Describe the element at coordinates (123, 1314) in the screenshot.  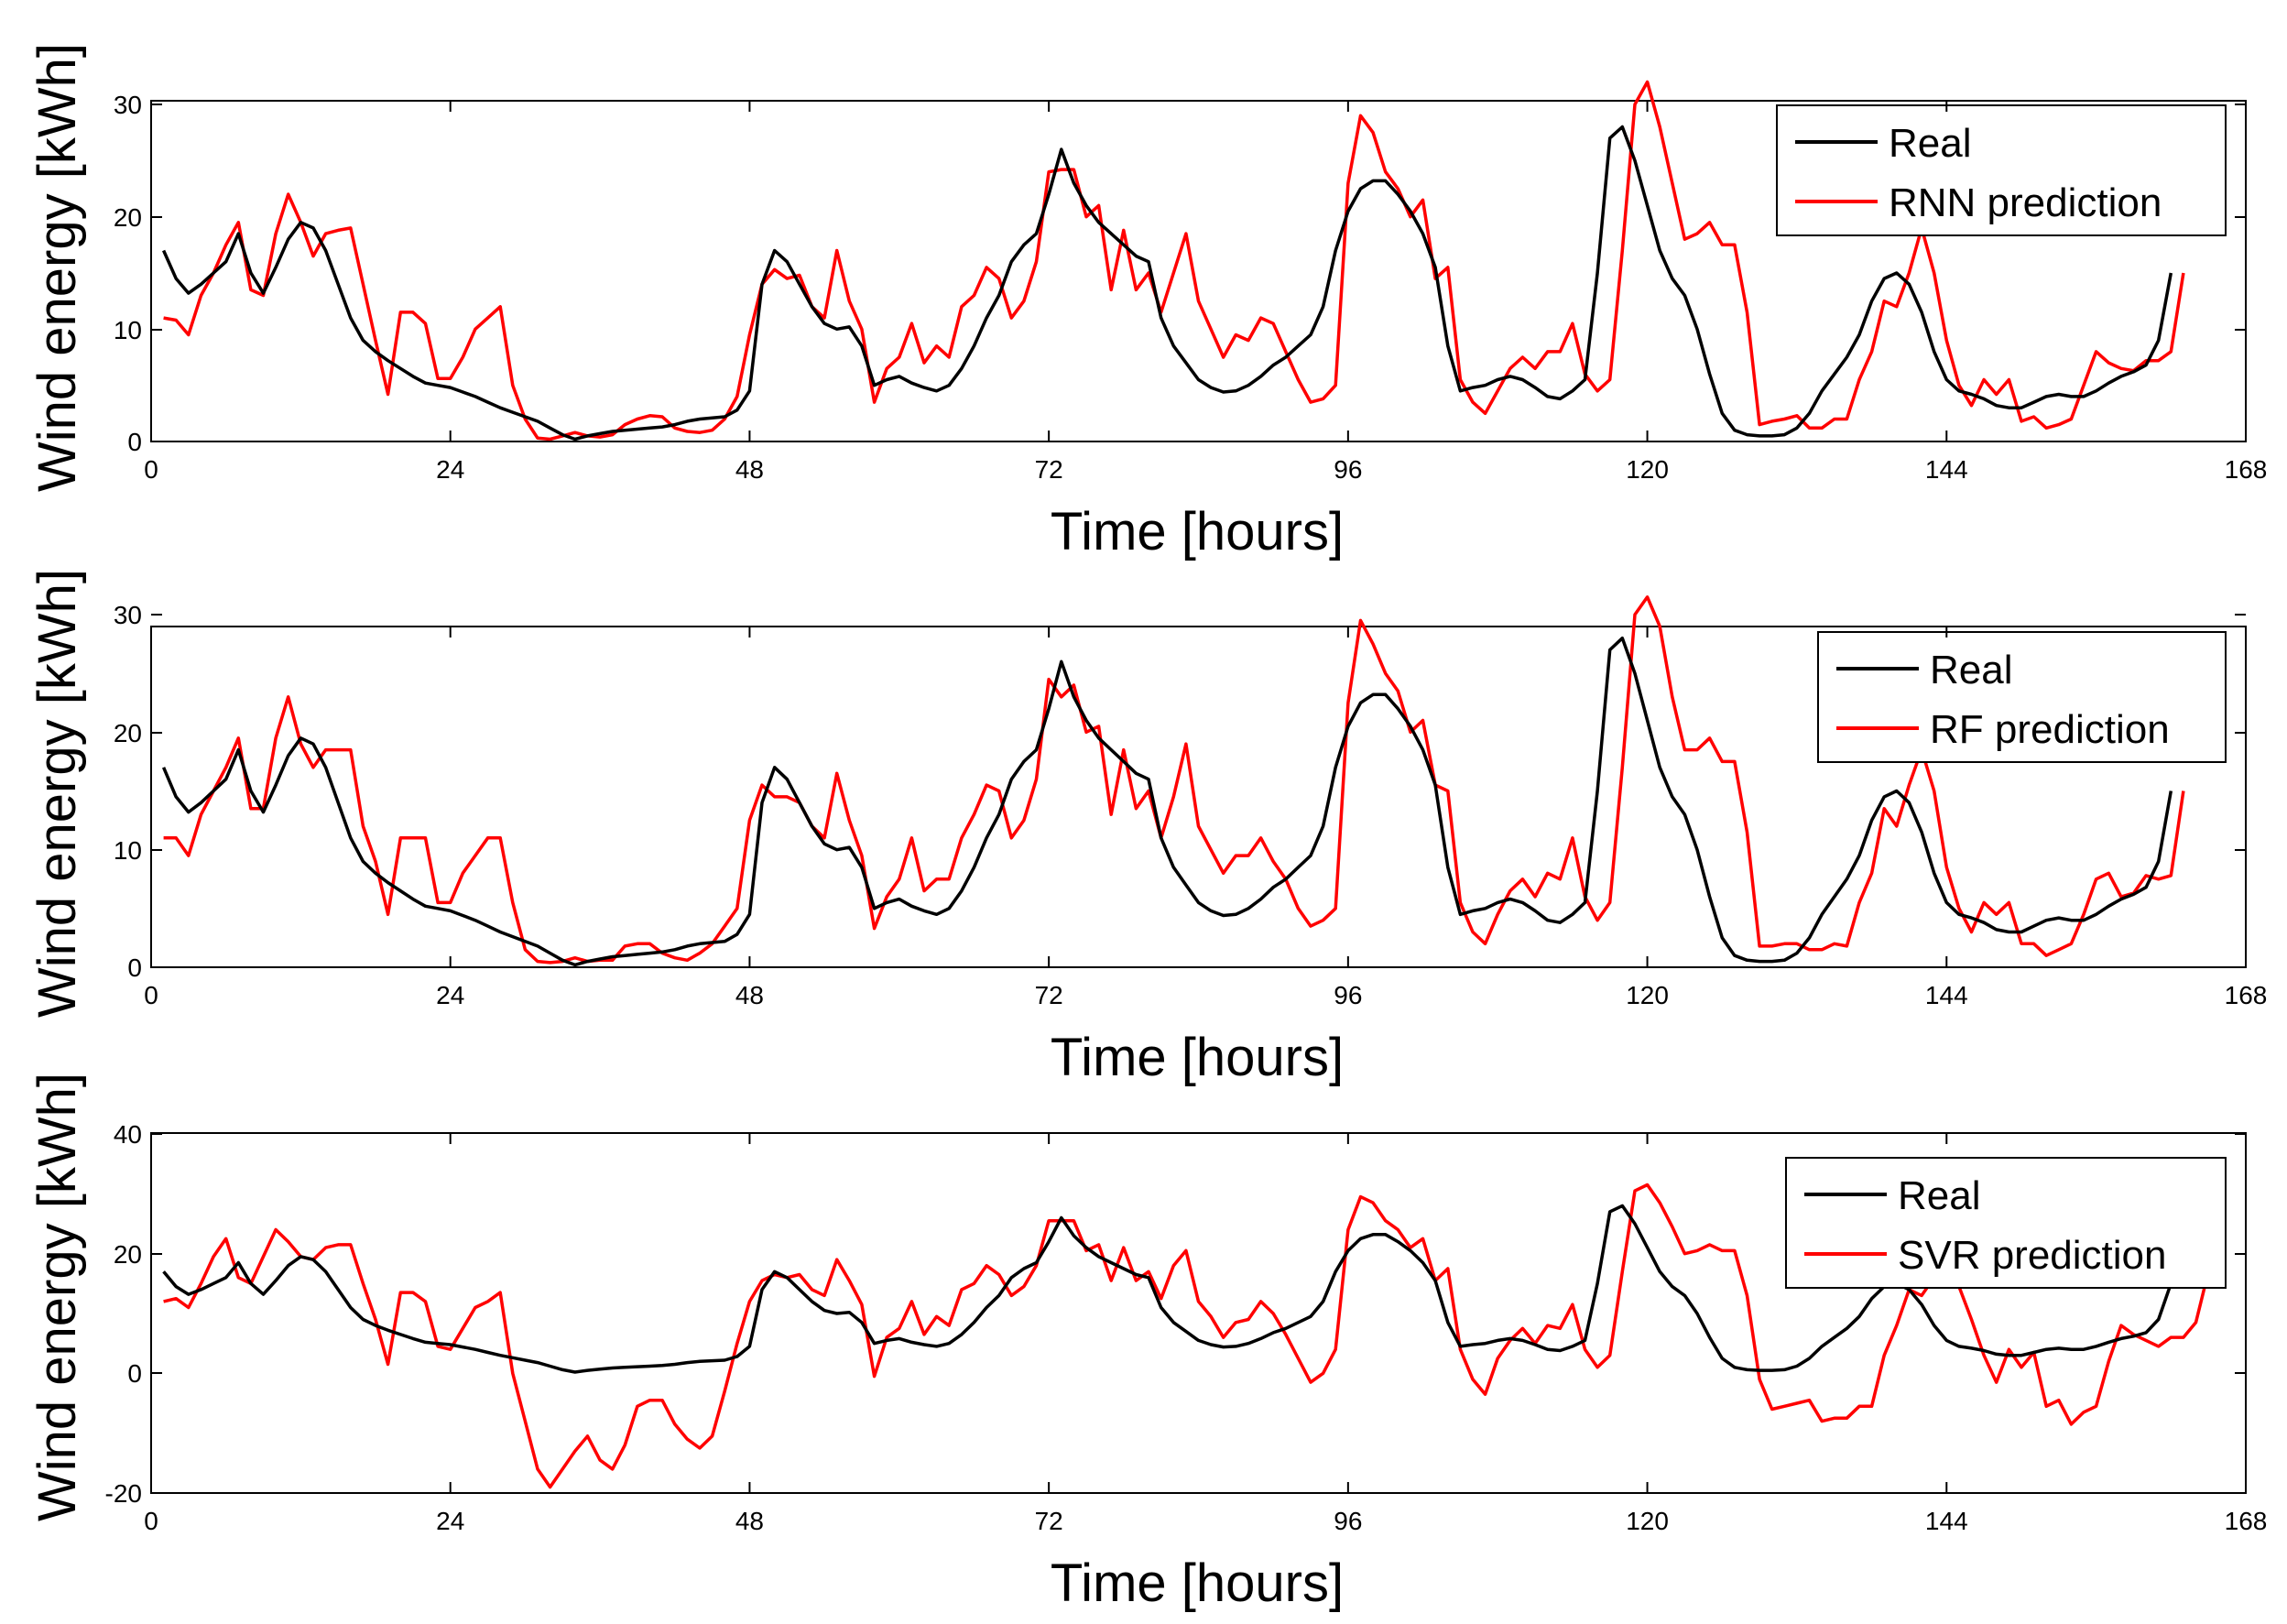
I see `y-tick-labels: -20 0 20 40` at that location.